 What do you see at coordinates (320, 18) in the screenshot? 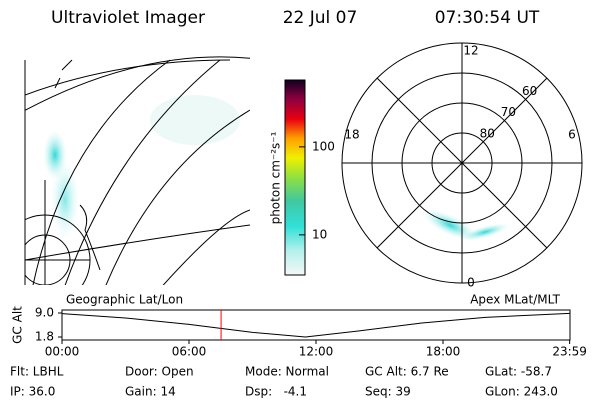
I see `date: 22 Jul 07` at bounding box center [320, 18].